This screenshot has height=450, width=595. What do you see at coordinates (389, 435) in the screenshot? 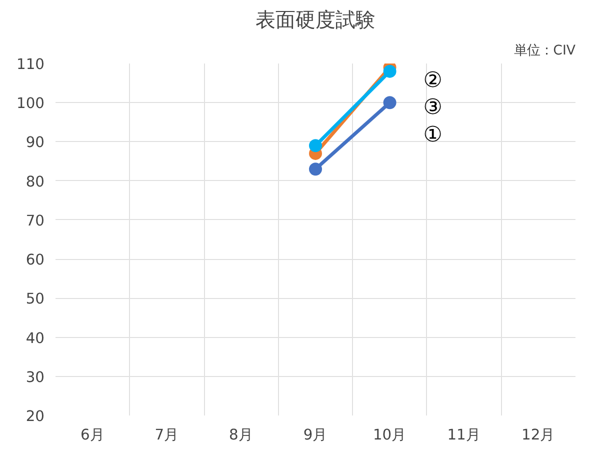
I see `x-tick-label: 10月` at bounding box center [389, 435].